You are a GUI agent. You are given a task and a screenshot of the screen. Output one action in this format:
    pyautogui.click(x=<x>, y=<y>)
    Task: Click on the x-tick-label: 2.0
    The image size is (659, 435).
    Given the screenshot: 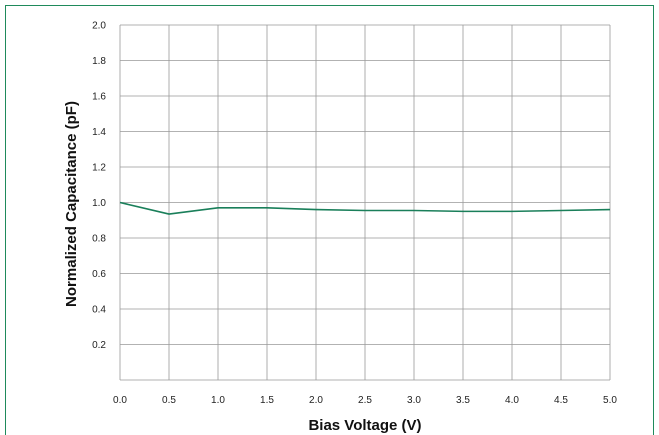 What is the action you would take?
    pyautogui.click(x=316, y=400)
    